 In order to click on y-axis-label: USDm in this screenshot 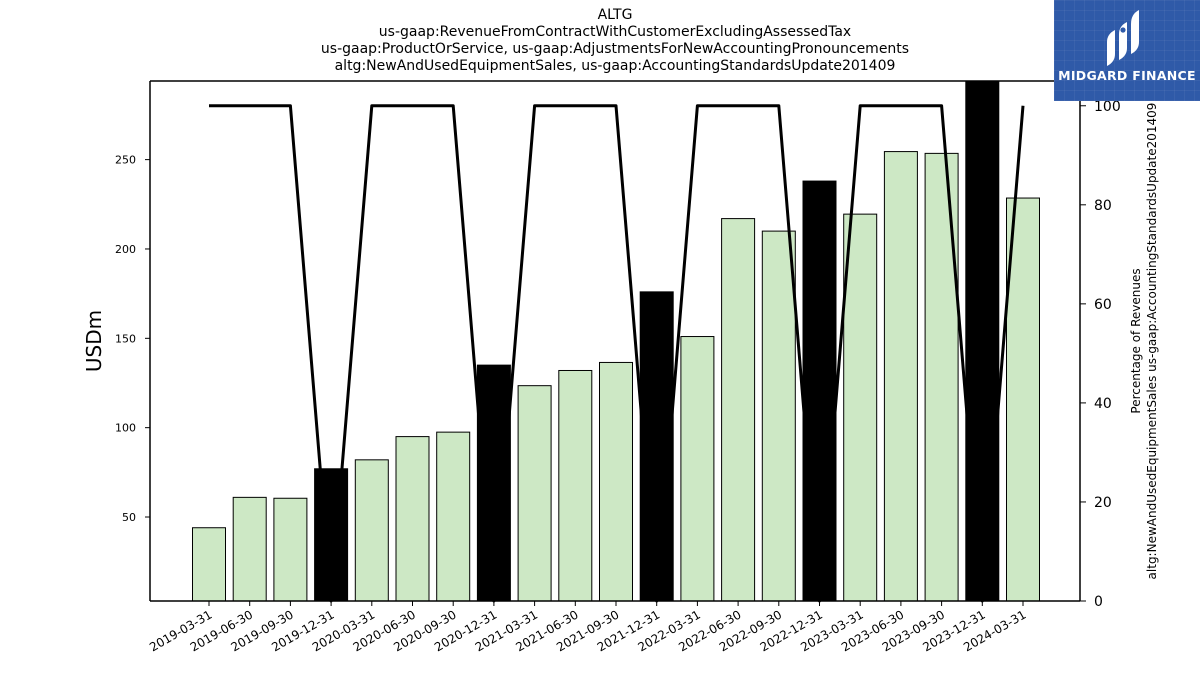, I will do `click(94, 341)`.